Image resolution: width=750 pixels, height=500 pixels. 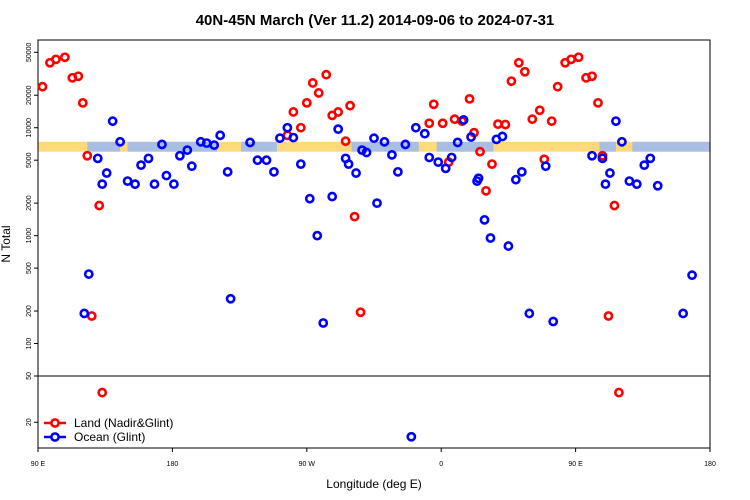 I want to click on y-ticks: 100 200 500 1000 2000 5000 10000 20000 50000 20 50, so click(x=32, y=234).